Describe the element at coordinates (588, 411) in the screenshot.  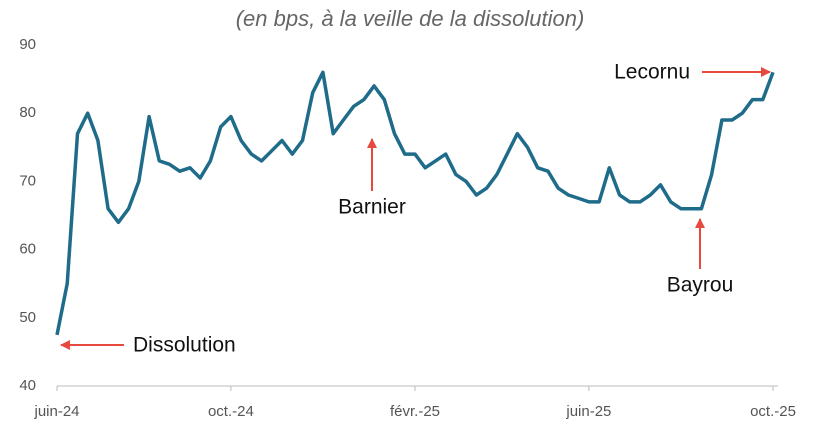
I see `x-tick-label: juin-25` at that location.